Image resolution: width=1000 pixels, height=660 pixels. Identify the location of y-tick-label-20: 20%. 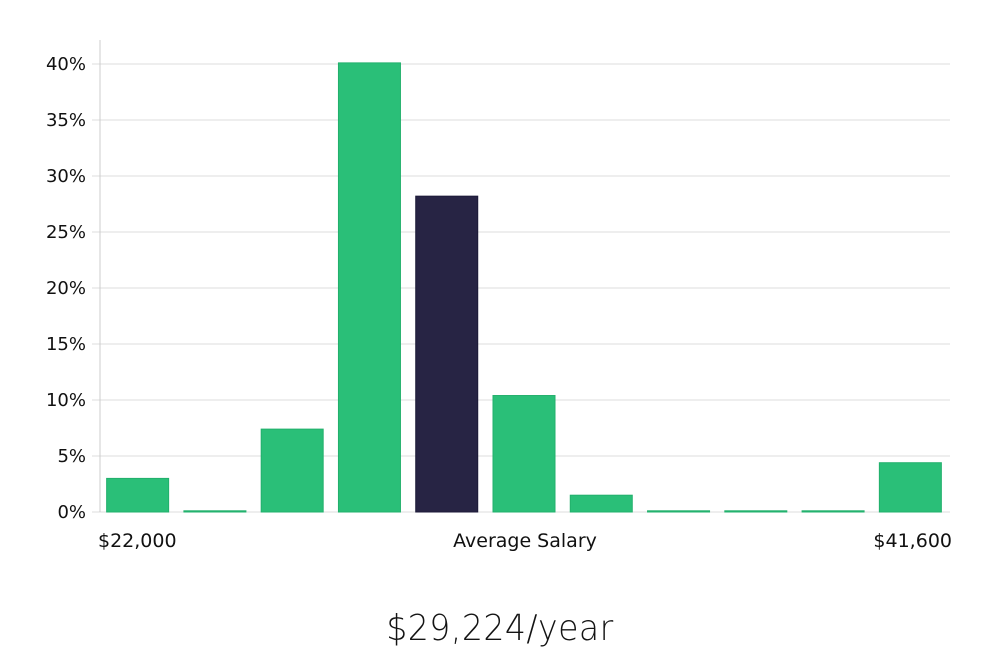
(66, 288).